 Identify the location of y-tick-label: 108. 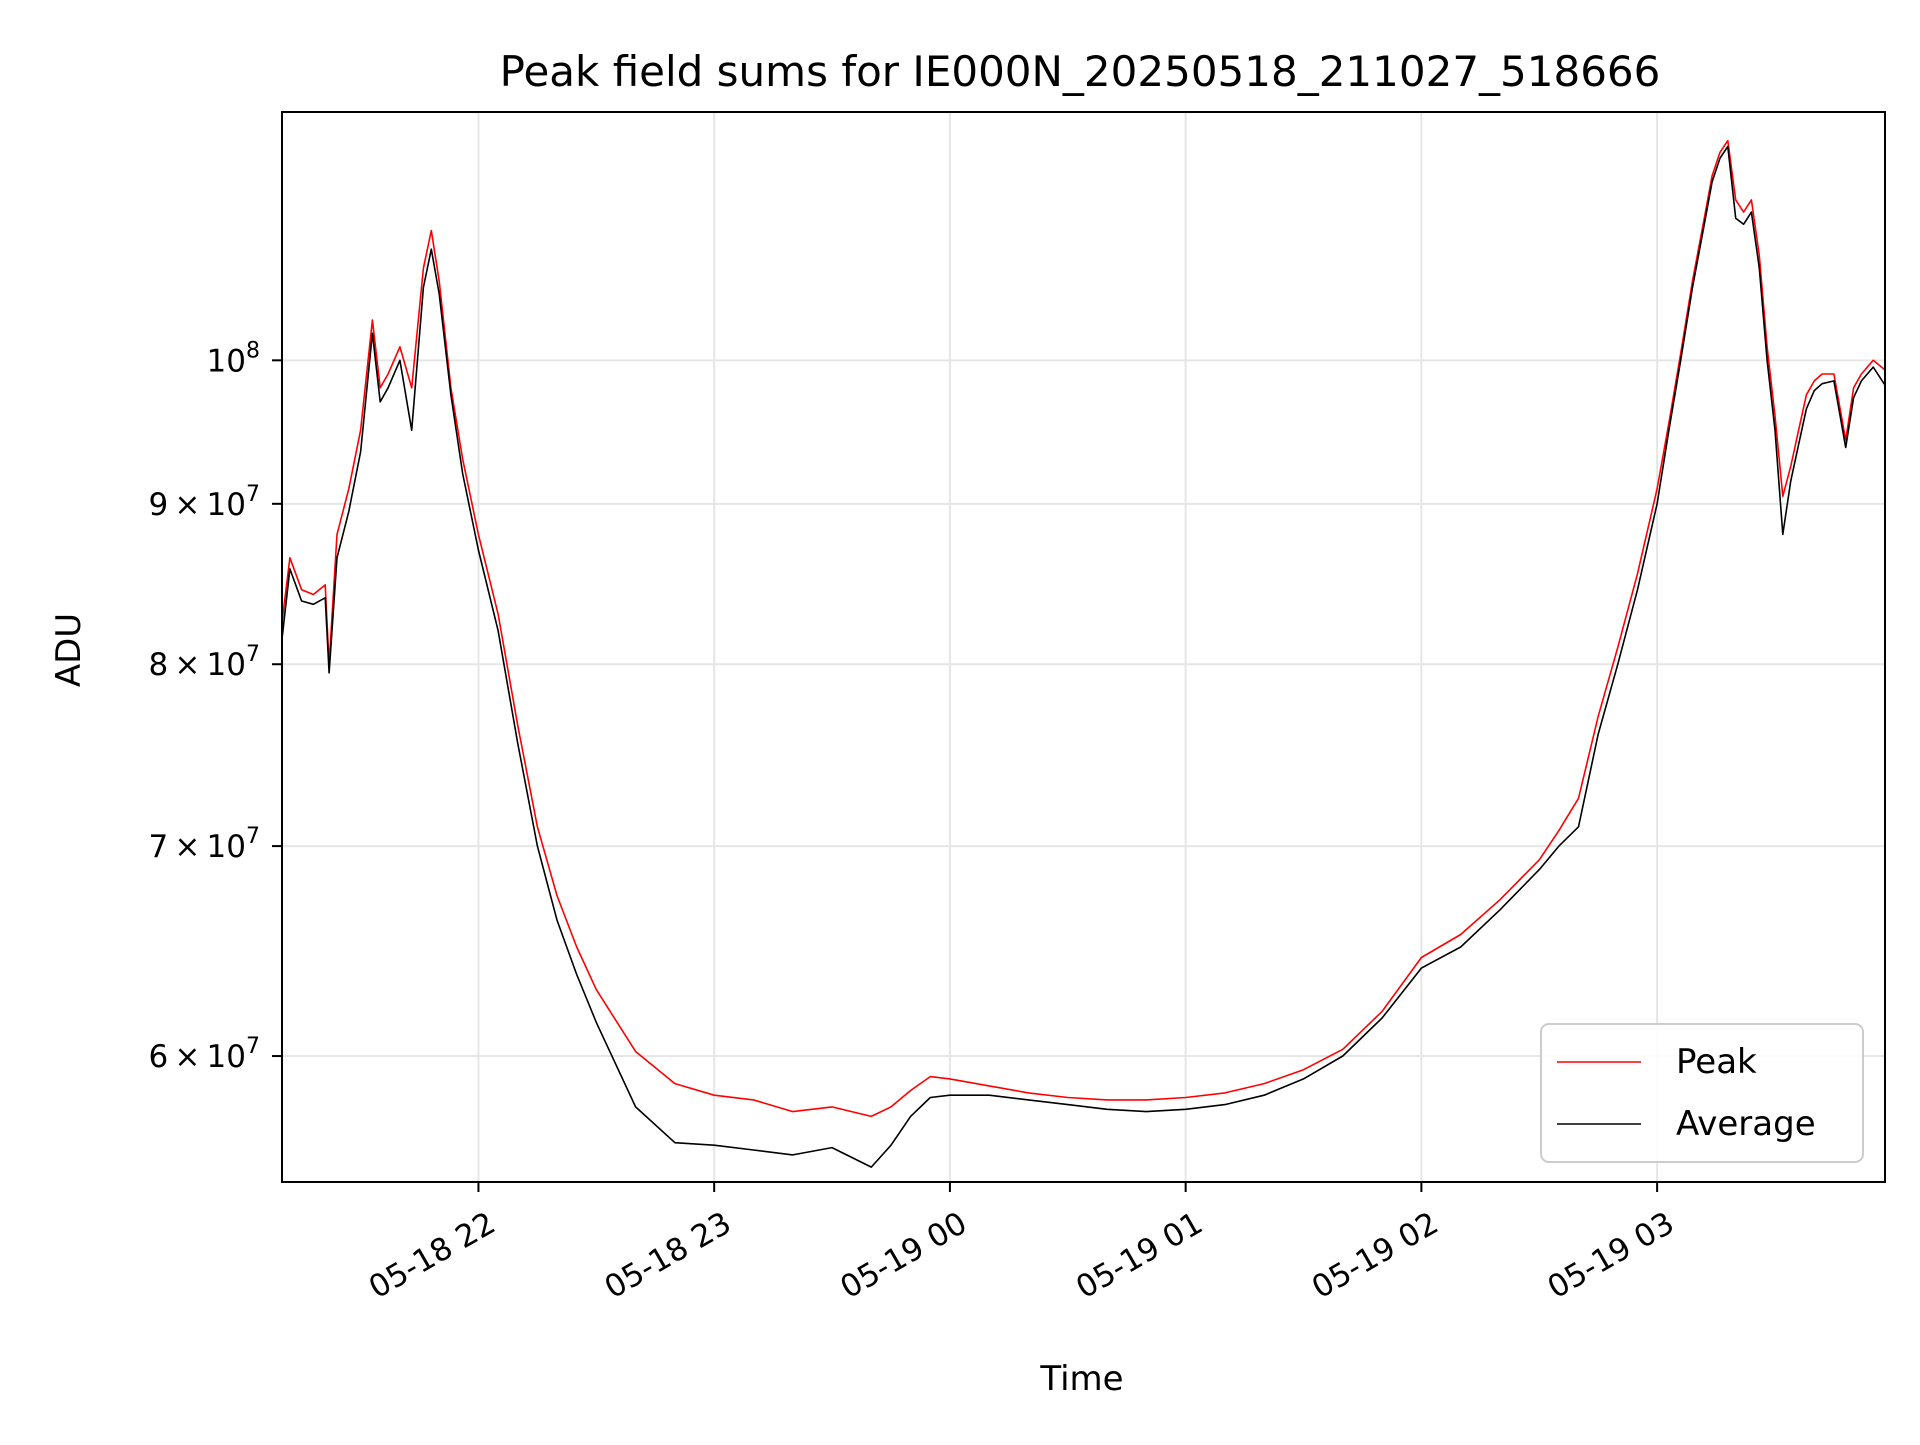
(233, 358).